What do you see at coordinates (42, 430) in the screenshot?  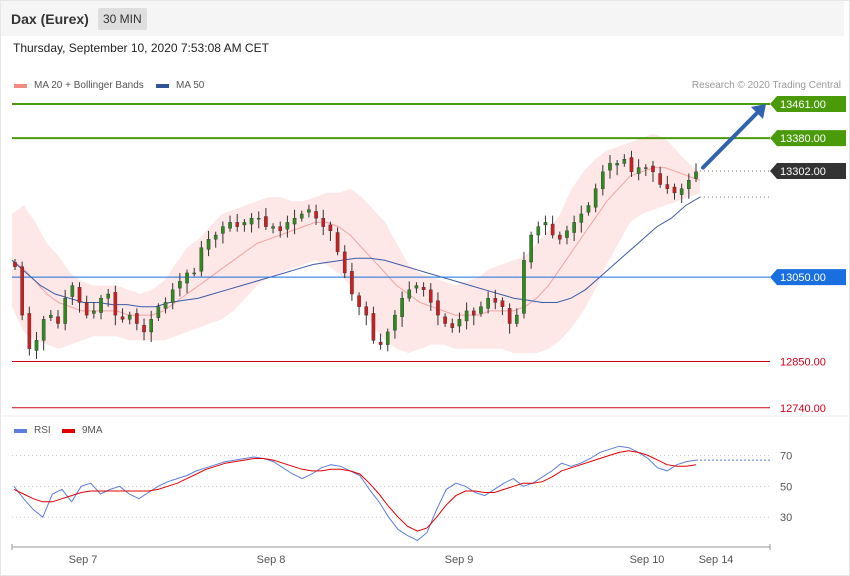 I see `legend-rsi-label: RSI` at bounding box center [42, 430].